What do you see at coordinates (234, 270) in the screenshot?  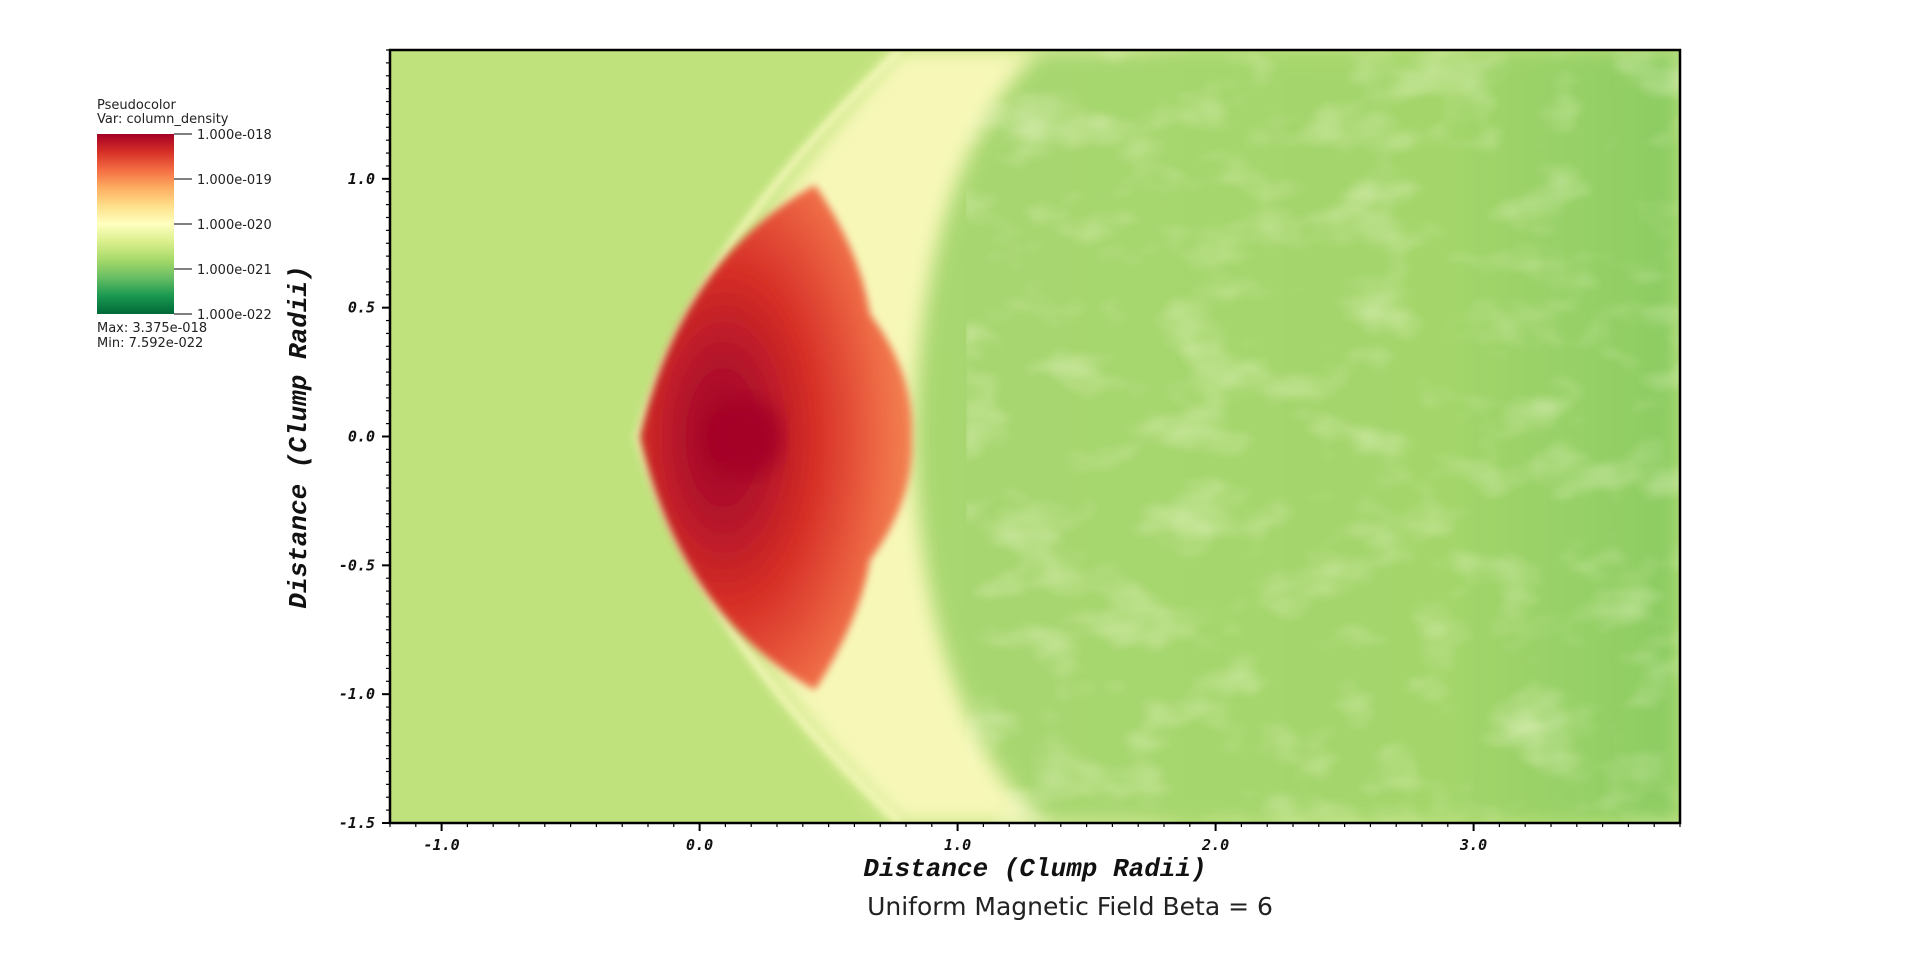 I see `colorbar-tick-label: 1.000e-021` at bounding box center [234, 270].